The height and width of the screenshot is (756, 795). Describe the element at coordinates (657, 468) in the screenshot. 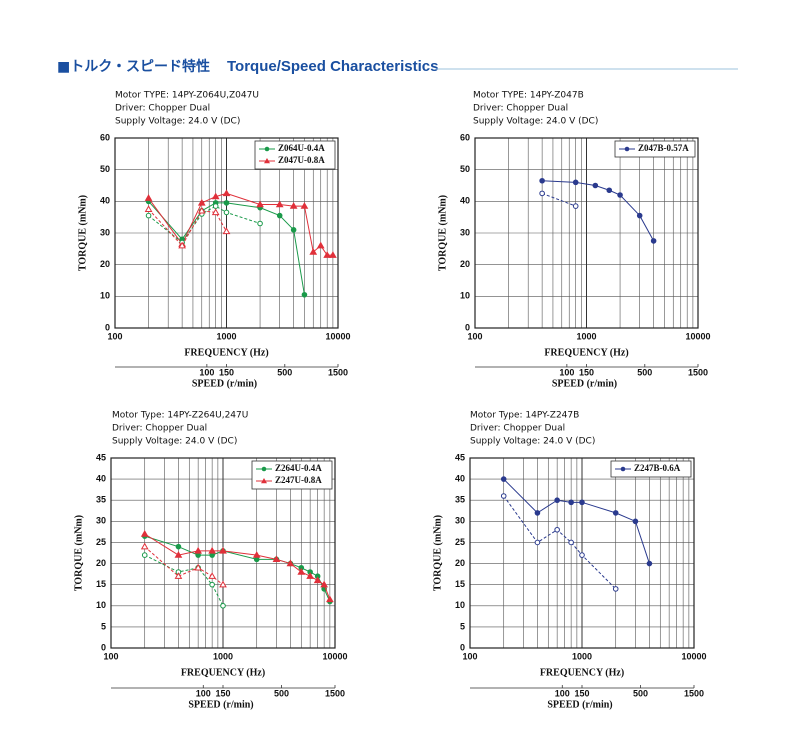

I see `legend-label: Z247B-0.6A` at that location.